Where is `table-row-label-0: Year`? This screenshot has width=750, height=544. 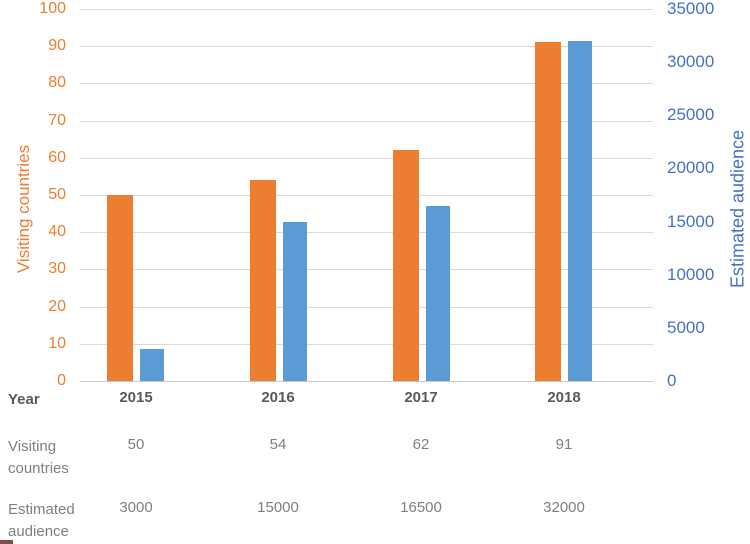 table-row-label-0: Year is located at coordinates (24, 399).